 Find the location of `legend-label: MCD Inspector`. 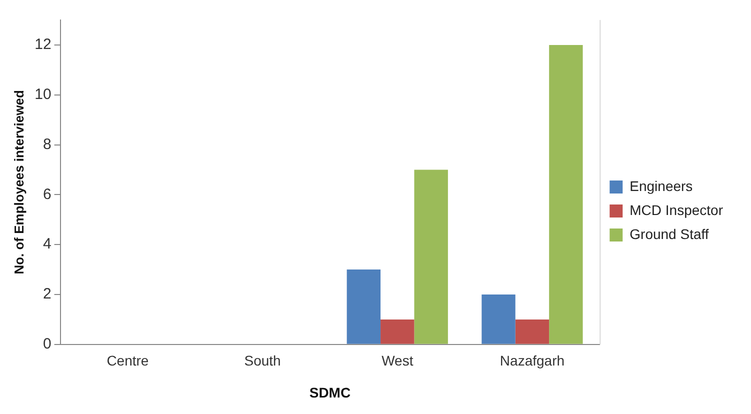

legend-label: MCD Inspector is located at coordinates (677, 210).